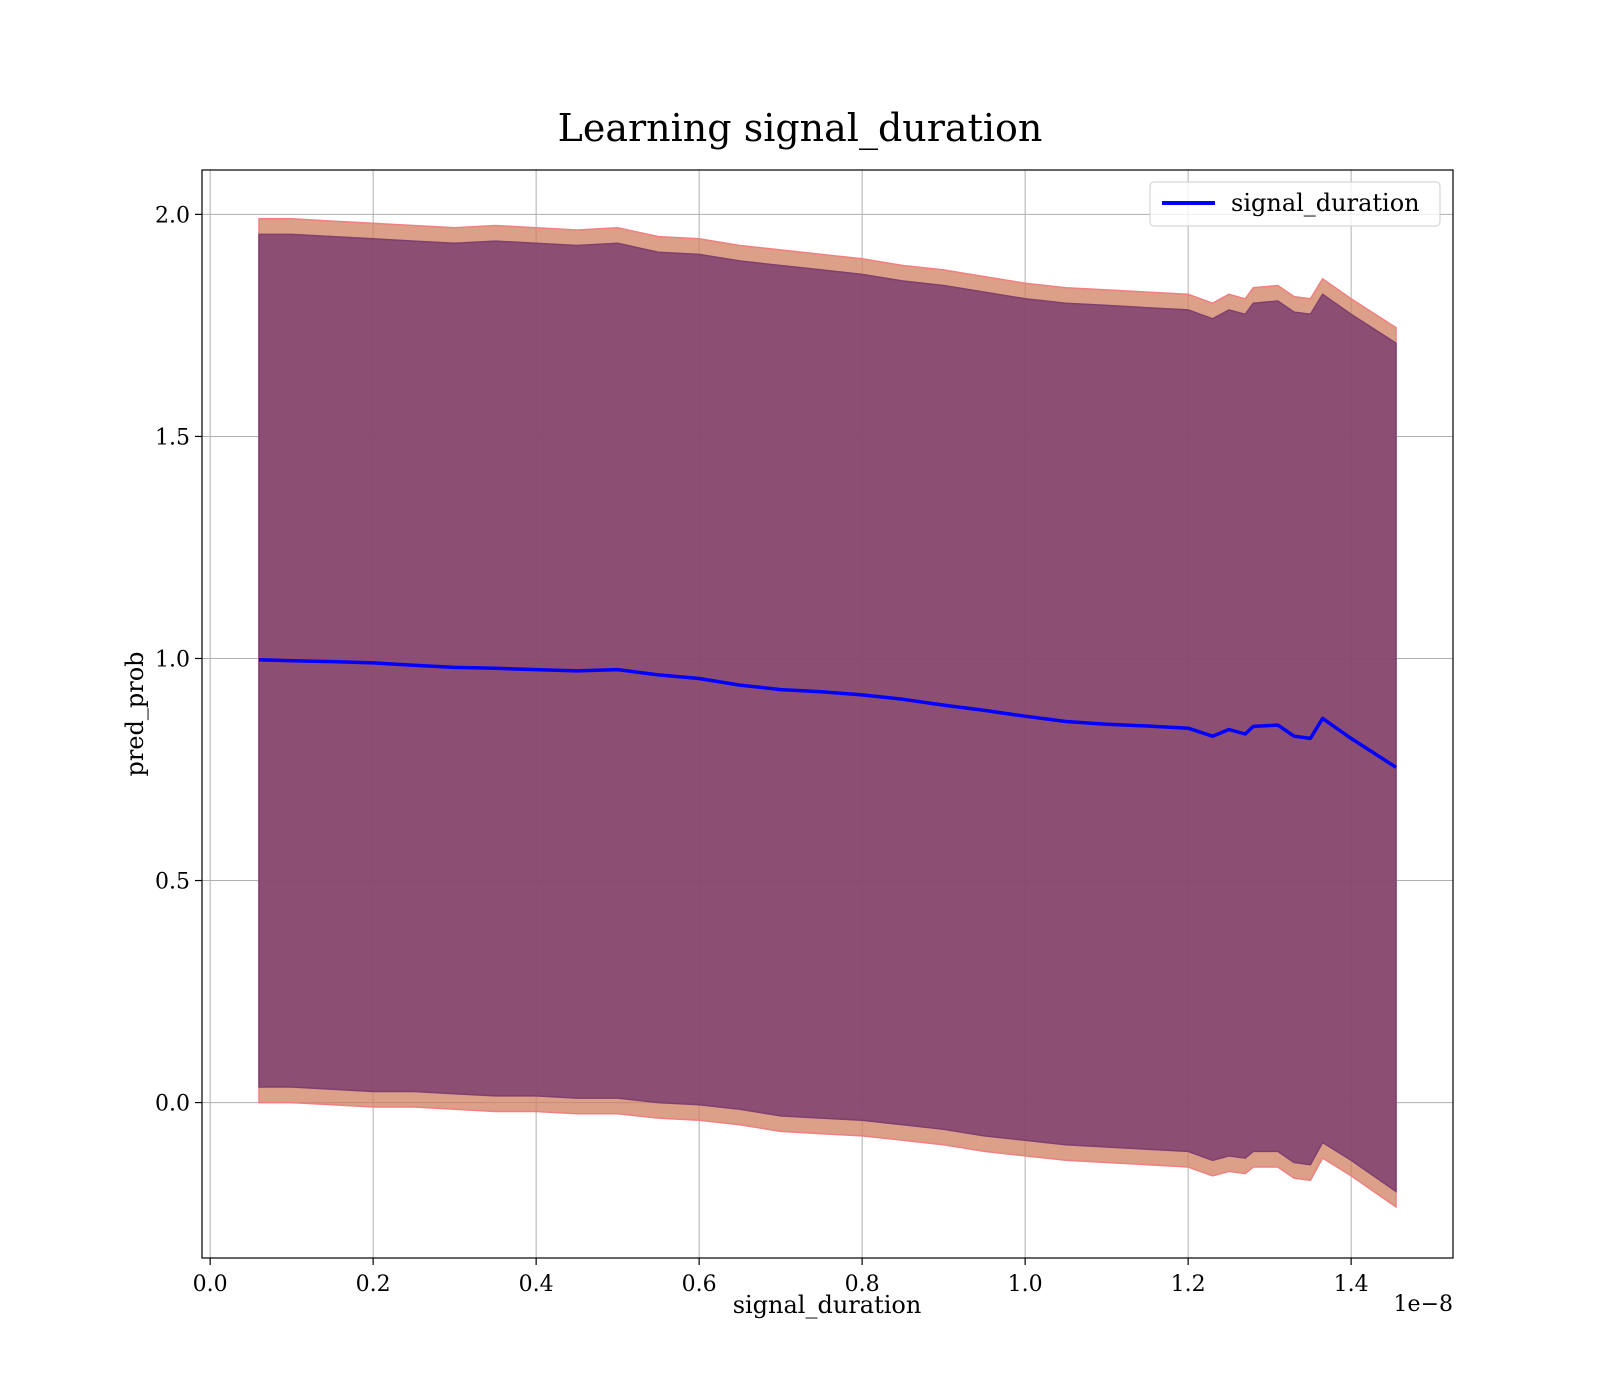 The image size is (1600, 1400). What do you see at coordinates (172, 215) in the screenshot?
I see `y-tick-label: 2.0` at bounding box center [172, 215].